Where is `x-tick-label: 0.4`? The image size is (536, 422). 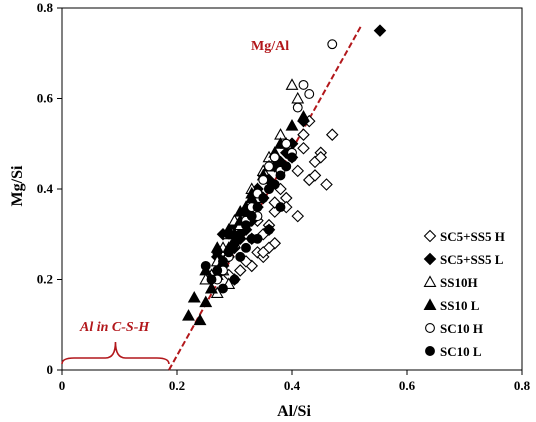 x-tick-label: 0.4 is located at coordinates (292, 385).